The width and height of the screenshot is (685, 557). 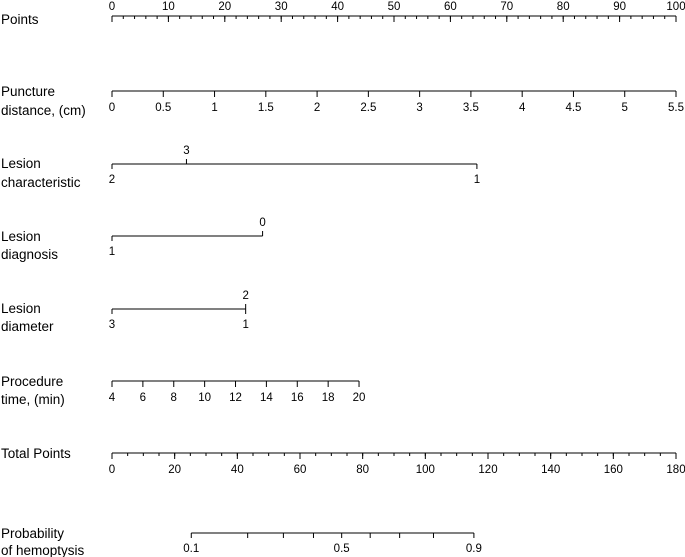 I want to click on lesion-diagnosis-tick-label: 1, so click(x=112, y=252).